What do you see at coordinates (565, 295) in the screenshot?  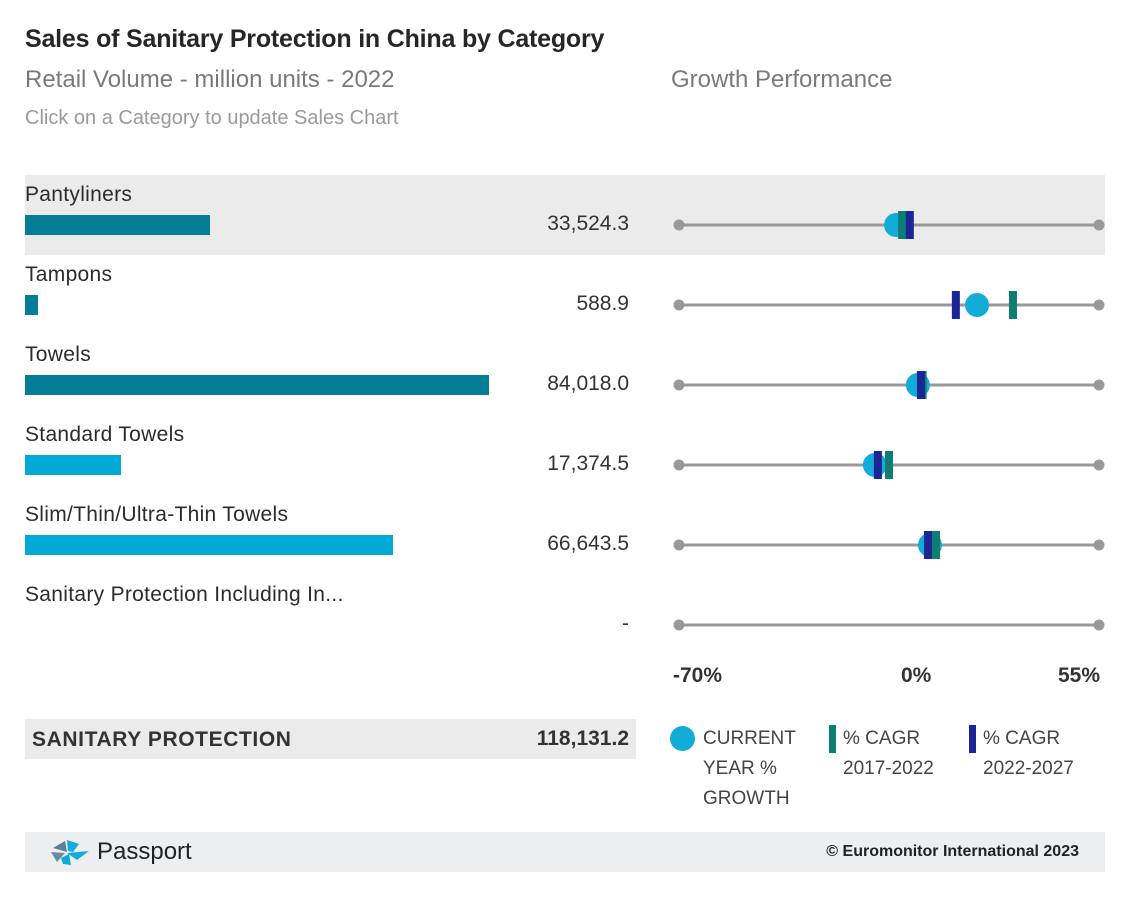 I see `category-row: Tampons 588.9` at bounding box center [565, 295].